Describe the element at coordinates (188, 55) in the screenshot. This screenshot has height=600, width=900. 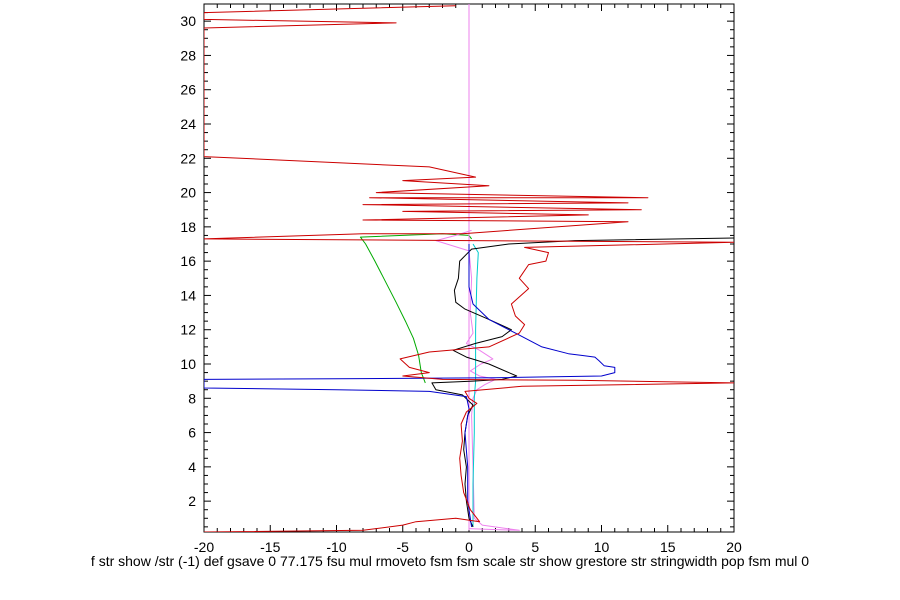
I see `y-tick-label: 28` at that location.